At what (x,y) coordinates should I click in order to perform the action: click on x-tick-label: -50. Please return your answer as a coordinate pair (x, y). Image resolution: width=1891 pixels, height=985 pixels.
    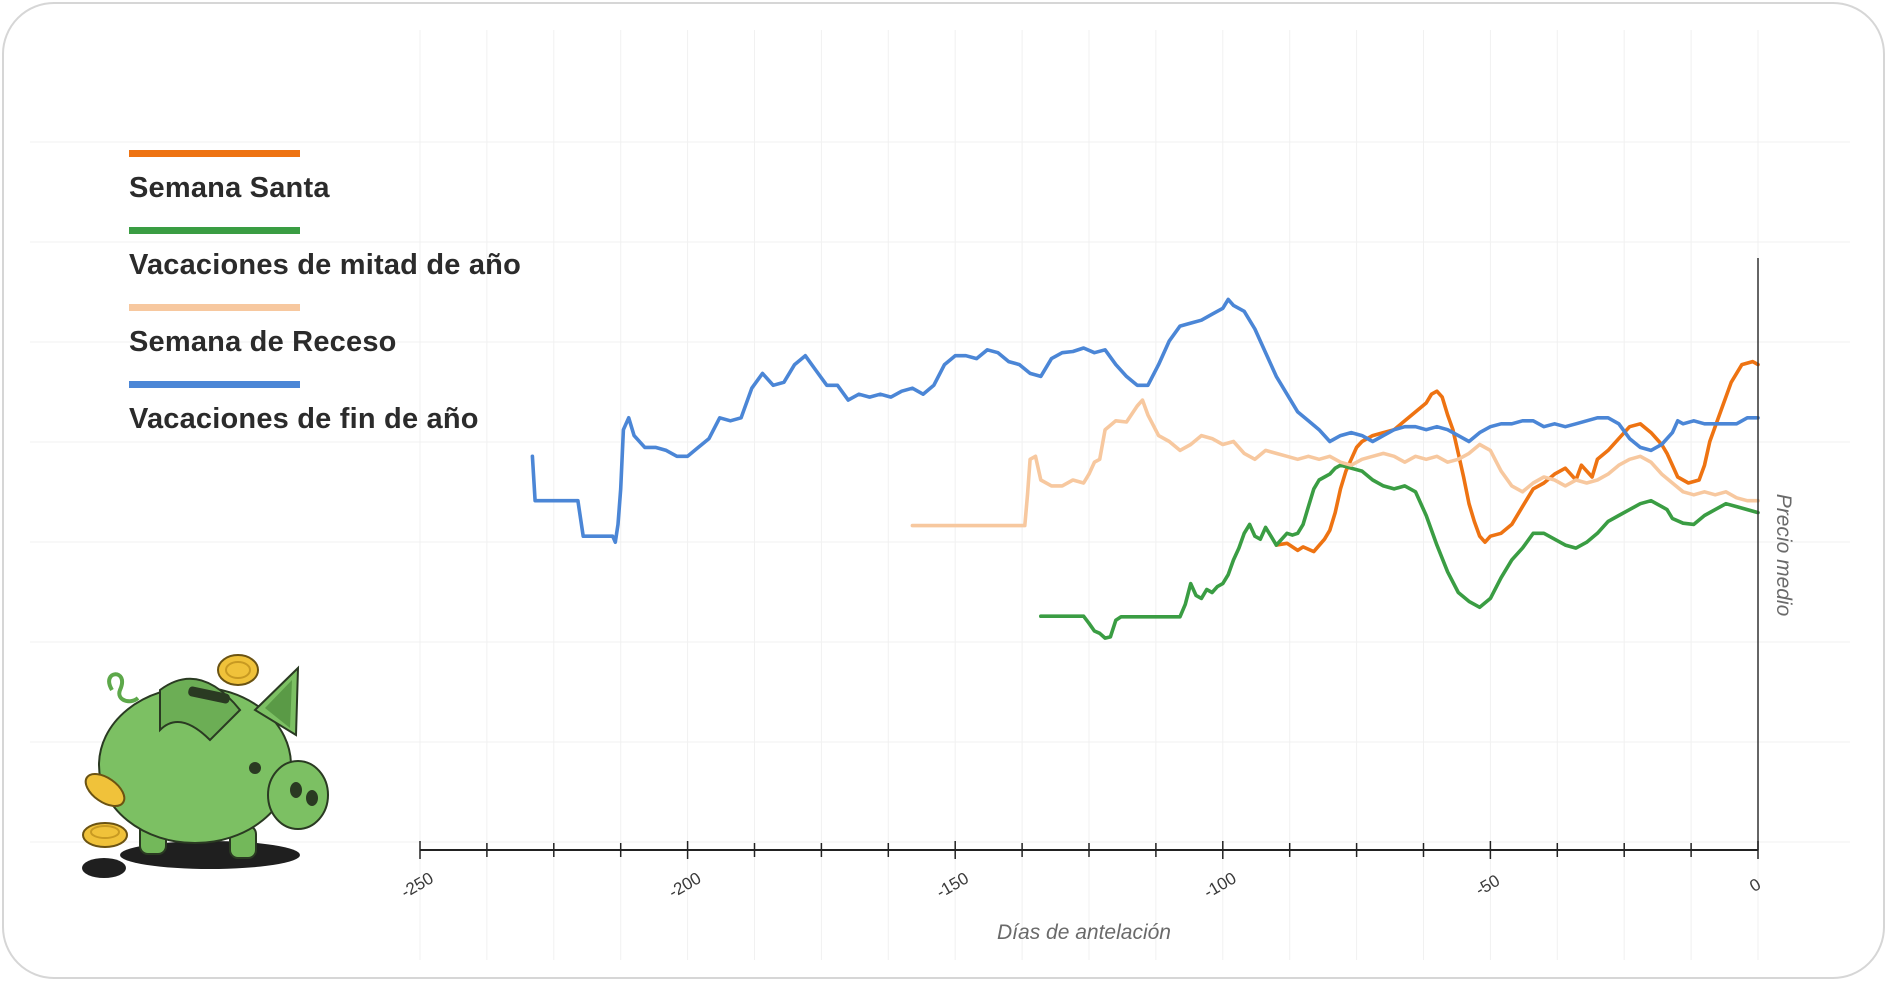
    Looking at the image, I should click on (1487, 885).